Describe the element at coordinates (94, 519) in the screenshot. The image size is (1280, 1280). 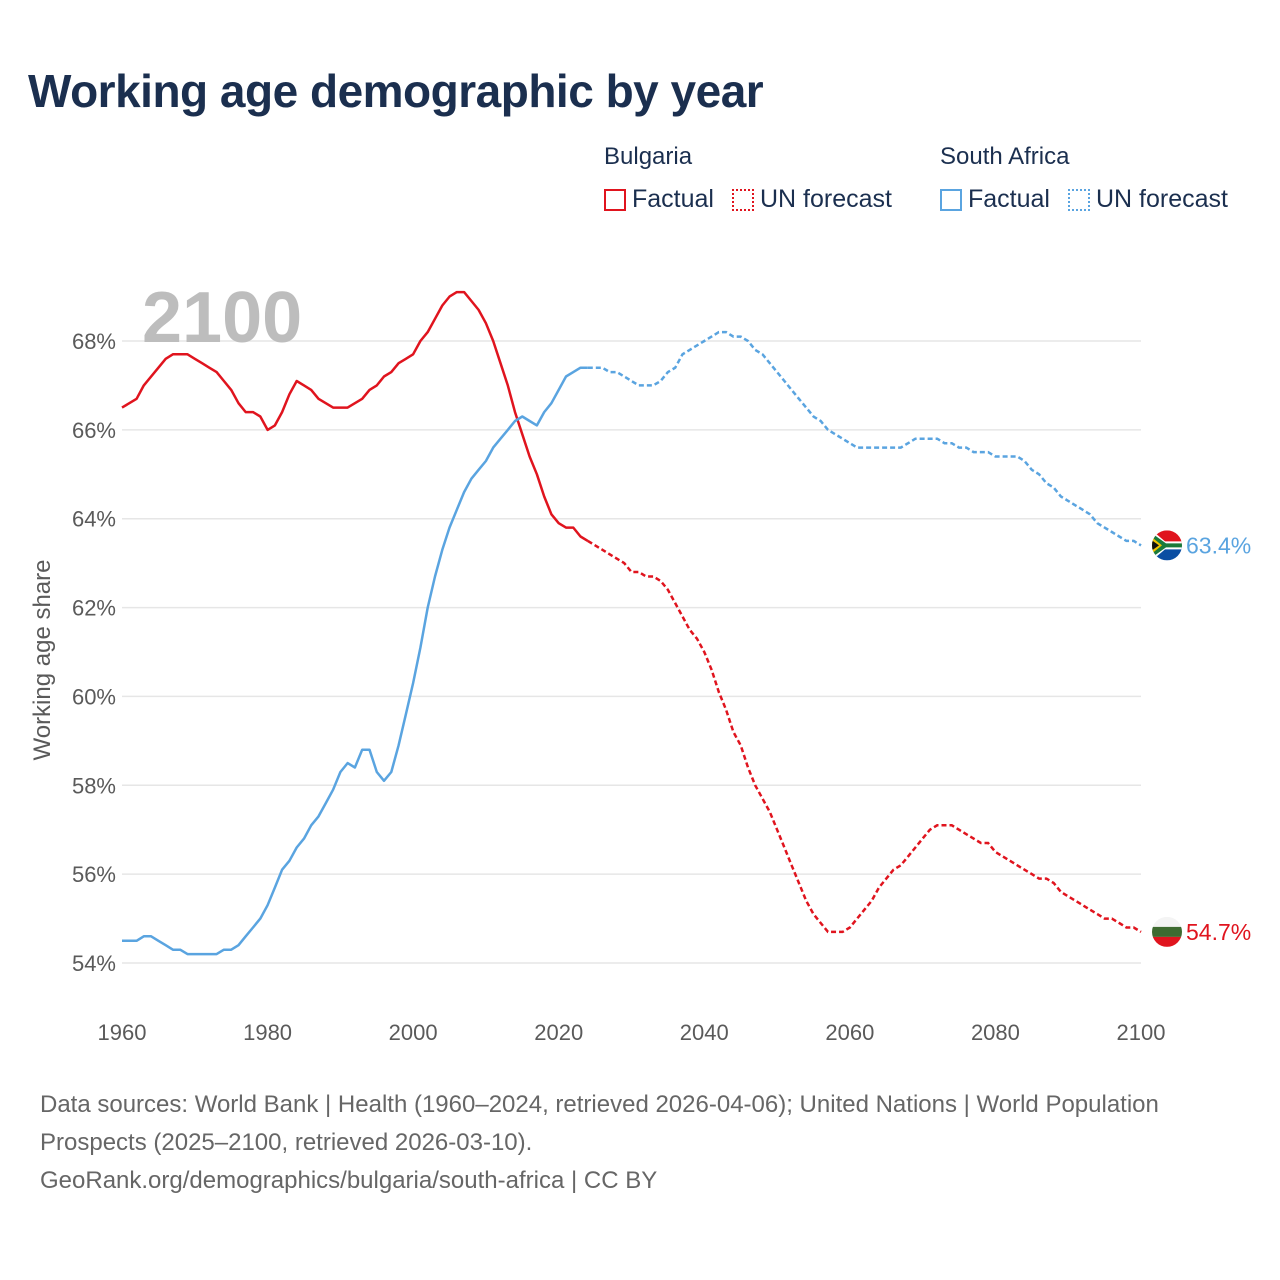
I see `y-tick-label-64: 64%` at that location.